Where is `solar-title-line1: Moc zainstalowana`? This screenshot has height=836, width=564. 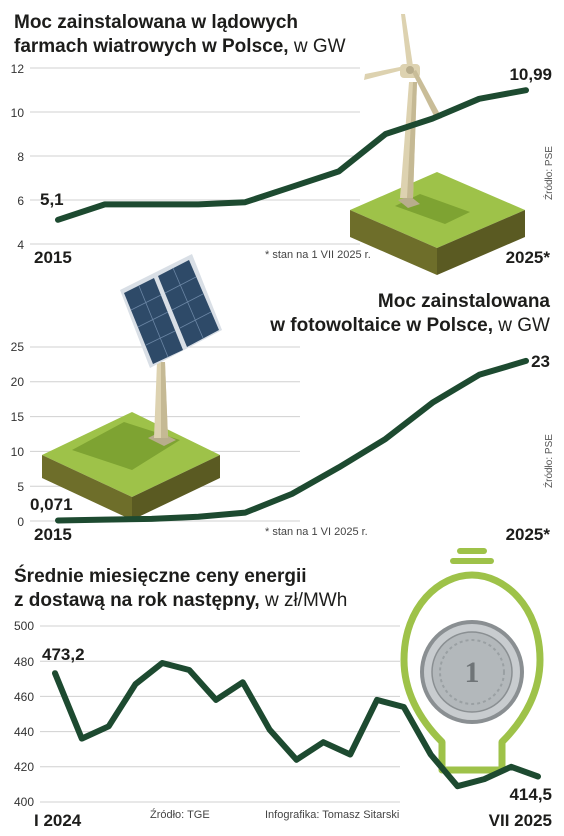
solar-title-line1: Moc zainstalowana is located at coordinates (464, 301).